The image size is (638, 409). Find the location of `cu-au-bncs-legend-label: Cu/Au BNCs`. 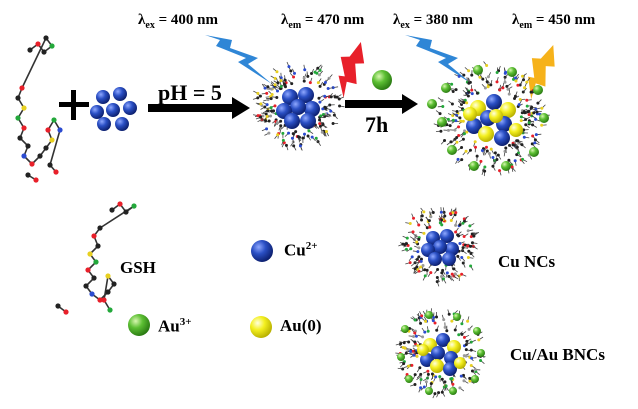

cu-au-bncs-legend-label: Cu/Au BNCs is located at coordinates (557, 355).